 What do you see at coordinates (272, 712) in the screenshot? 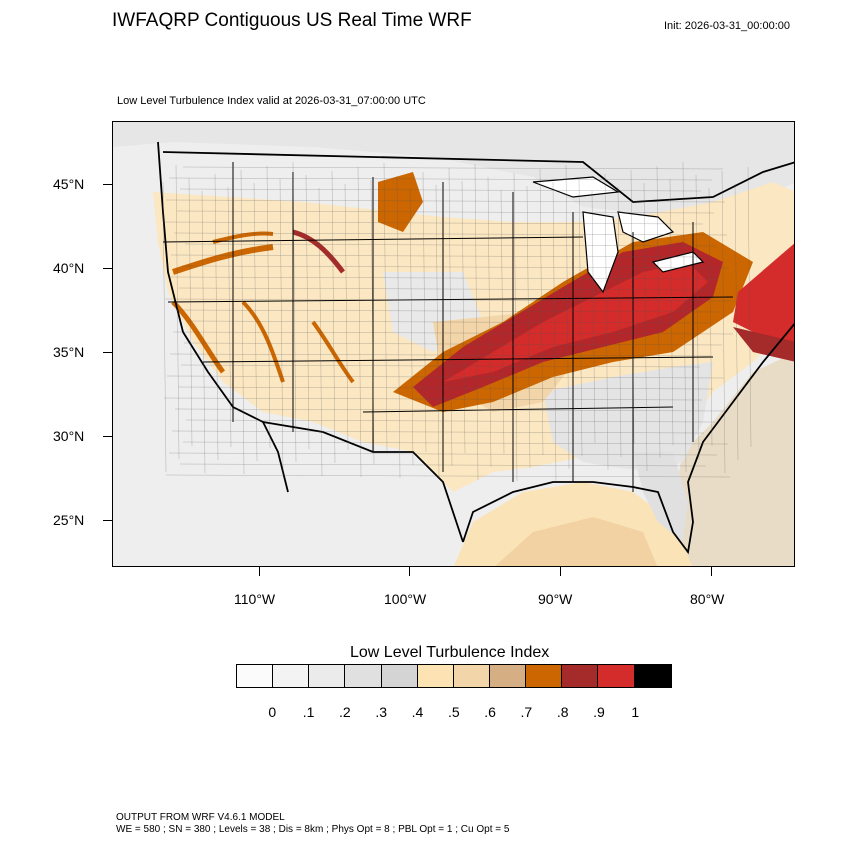
I see `colorbar-tick-label: 0` at bounding box center [272, 712].